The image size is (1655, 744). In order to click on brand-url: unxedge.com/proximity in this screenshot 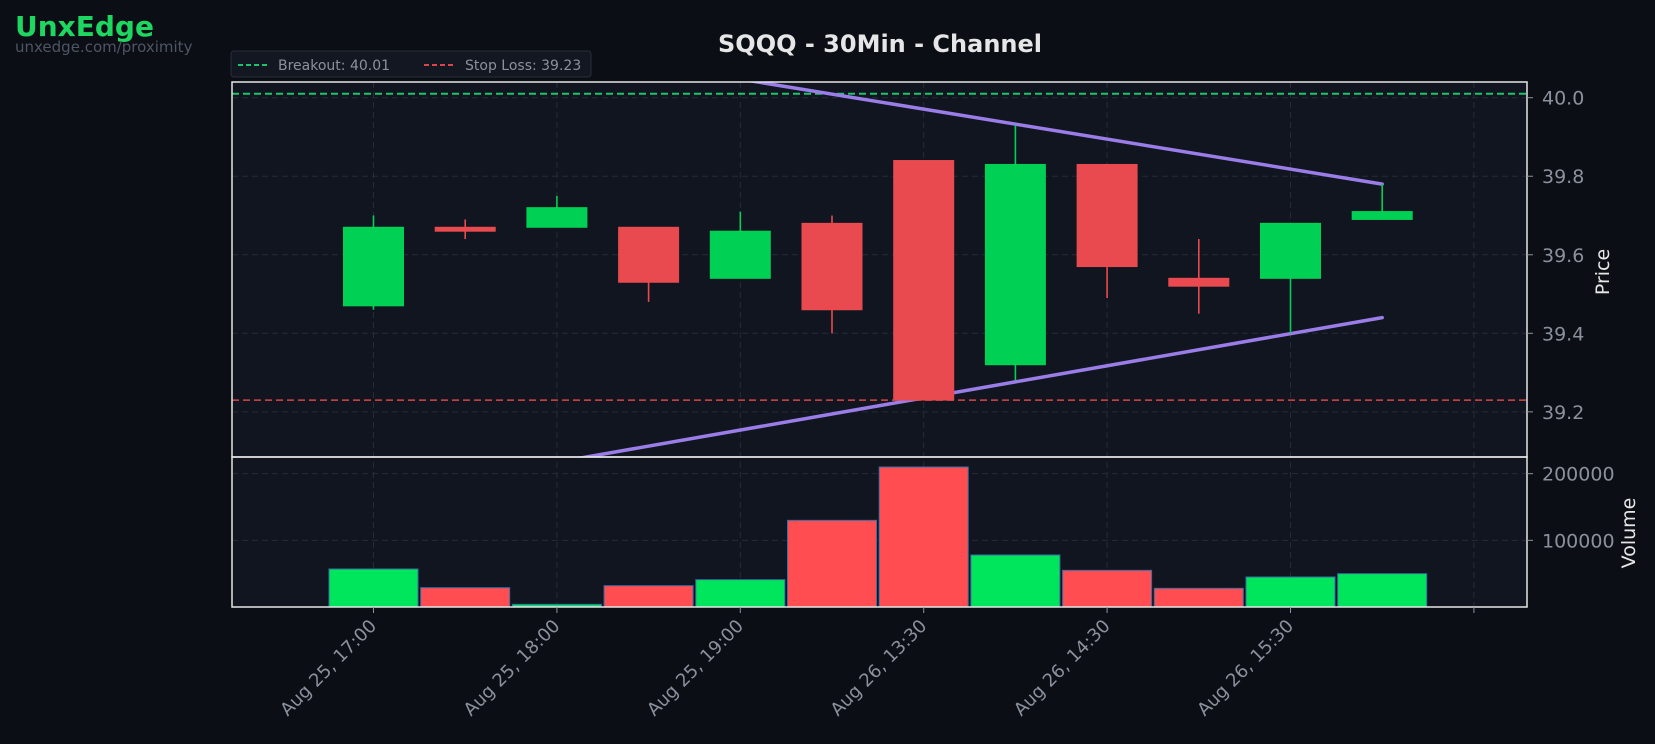, I will do `click(104, 47)`.